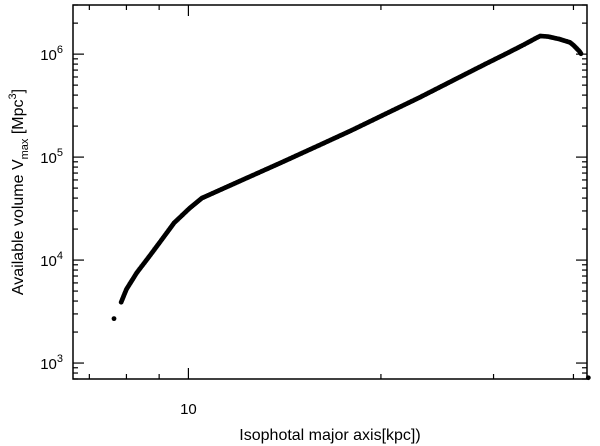 This screenshot has width=600, height=446. I want to click on y-axis-label-unit-close: ], so click(18, 91).